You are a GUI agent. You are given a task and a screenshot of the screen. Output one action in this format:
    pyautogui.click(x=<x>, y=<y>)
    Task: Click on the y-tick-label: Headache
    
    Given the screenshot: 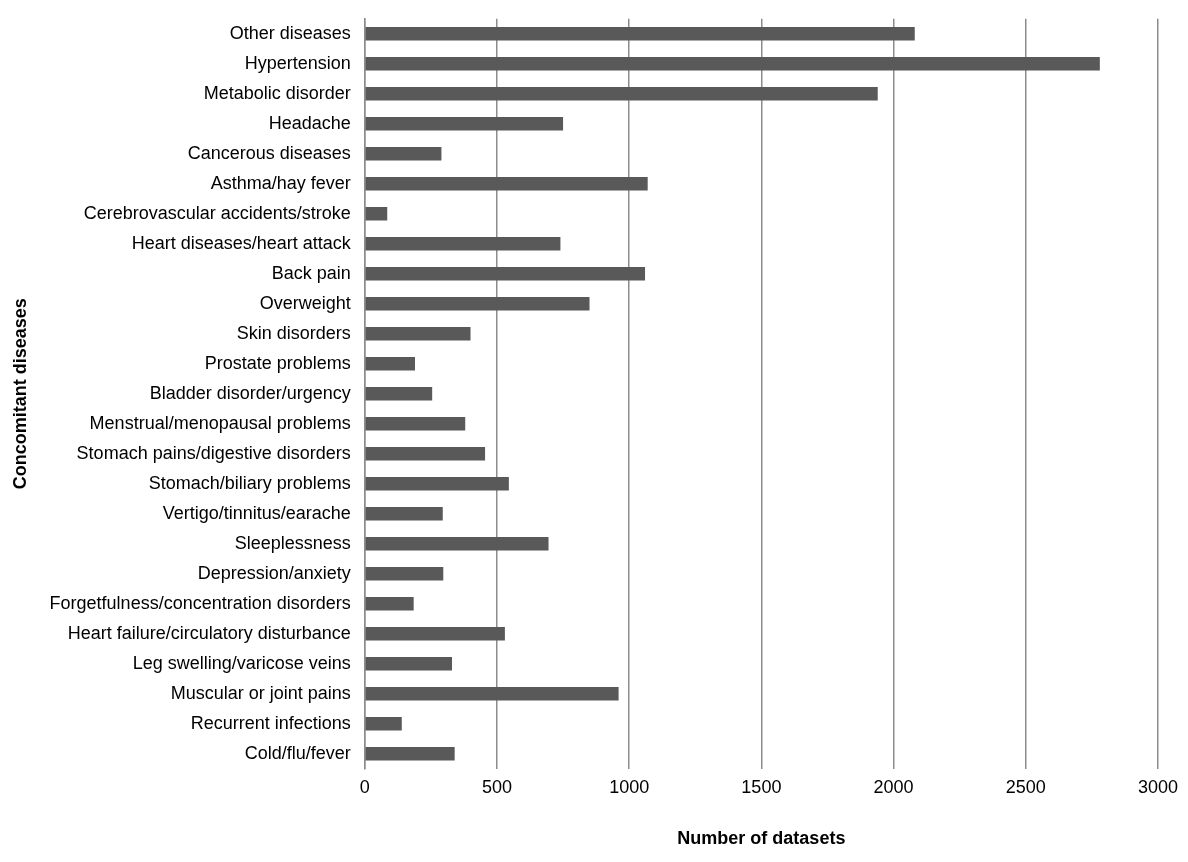 What is the action you would take?
    pyautogui.click(x=309, y=122)
    